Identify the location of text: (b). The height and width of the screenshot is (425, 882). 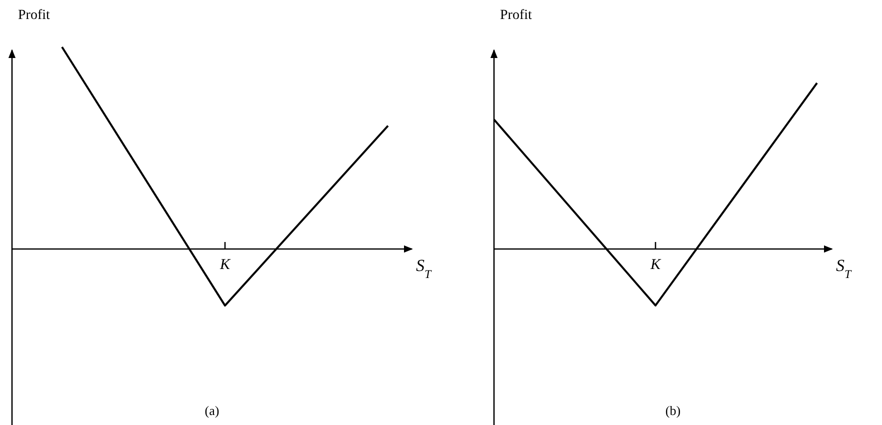
(673, 410).